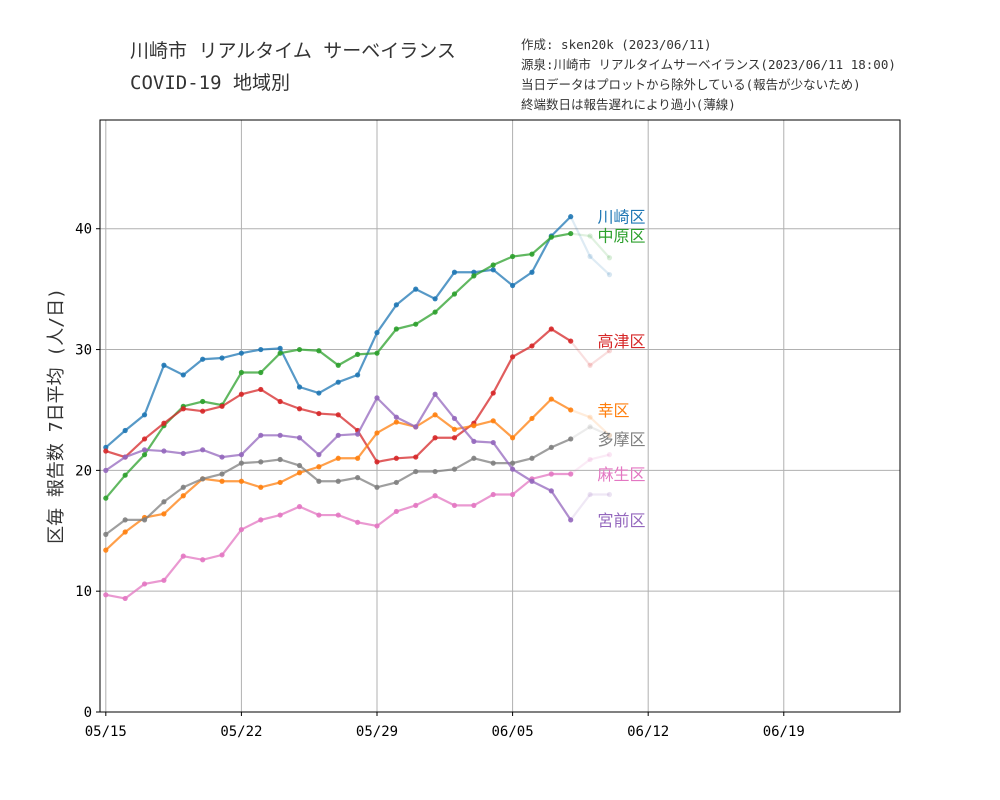 Image resolution: width=1000 pixels, height=800 pixels. Describe the element at coordinates (621, 474) in the screenshot. I see `series-label: 麻生区` at that location.